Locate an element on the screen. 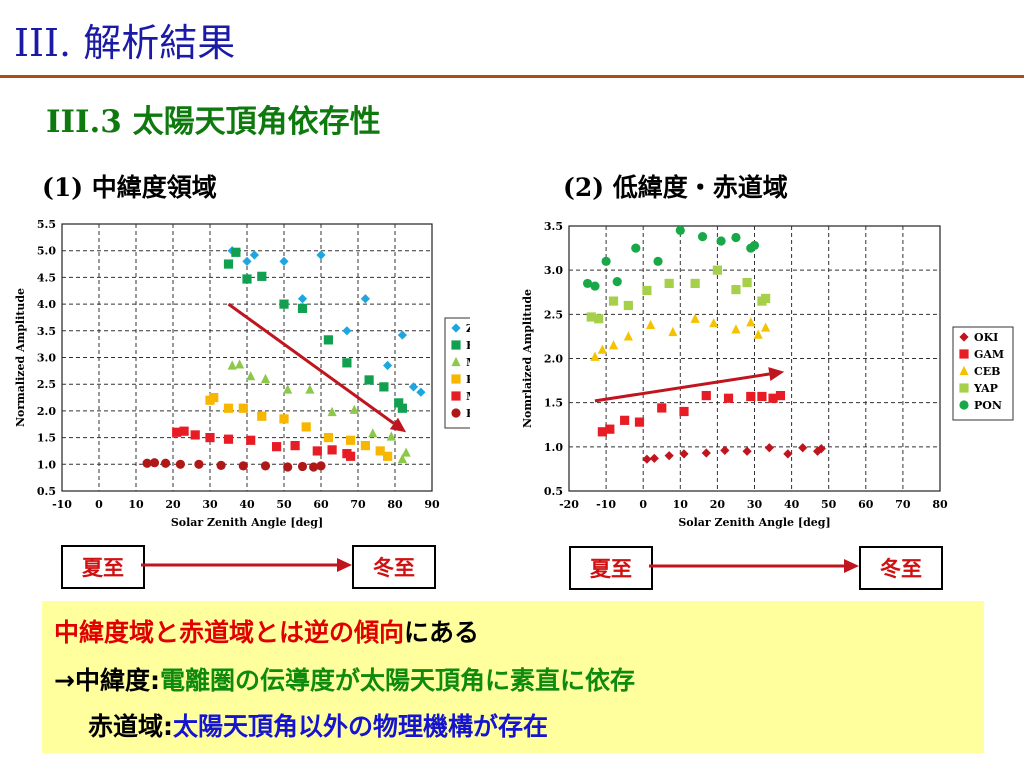 Image resolution: width=1024 pixels, height=768 pixels. series-gam is located at coordinates (691, 414).